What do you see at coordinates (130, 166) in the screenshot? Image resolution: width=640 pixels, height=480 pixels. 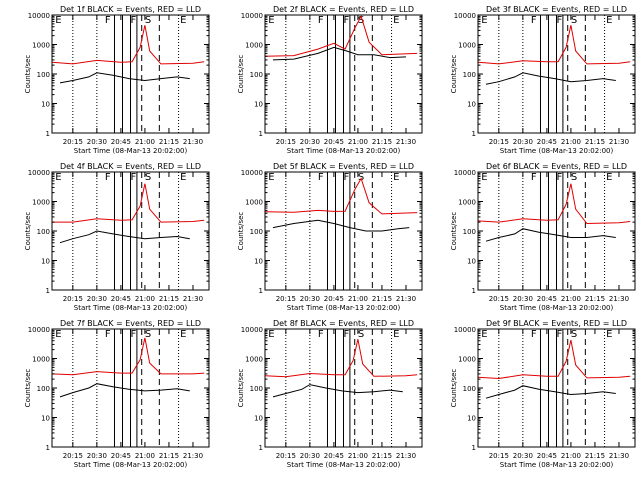 I see `panel-title: Det 4f BLACK = Events, RED = LLD` at bounding box center [130, 166].